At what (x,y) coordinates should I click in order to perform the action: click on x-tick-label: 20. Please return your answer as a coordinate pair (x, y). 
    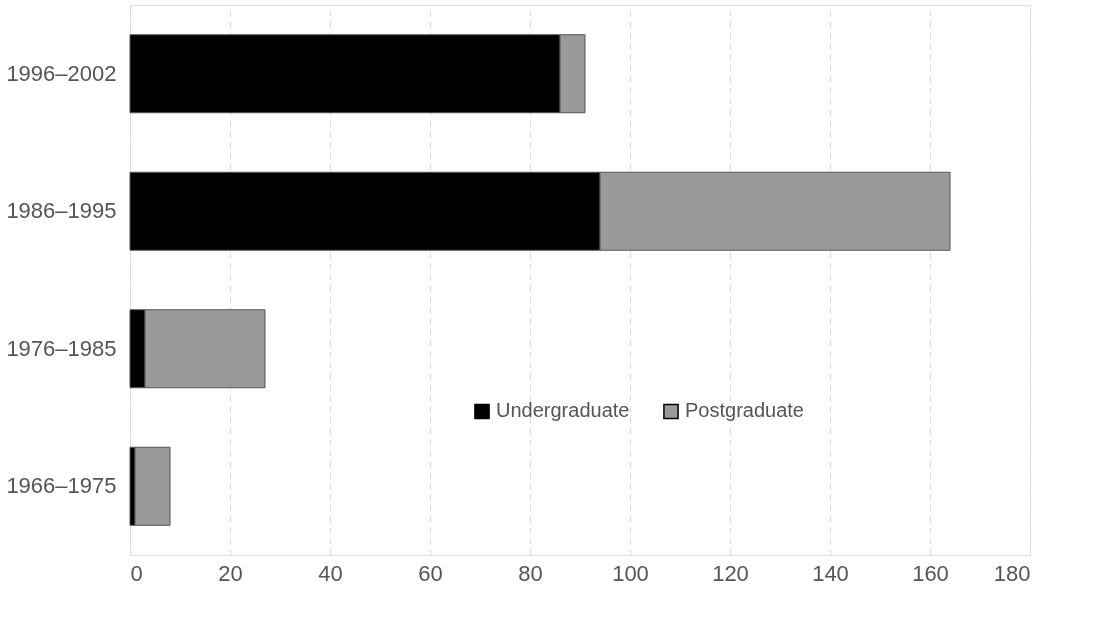
    Looking at the image, I should click on (230, 573).